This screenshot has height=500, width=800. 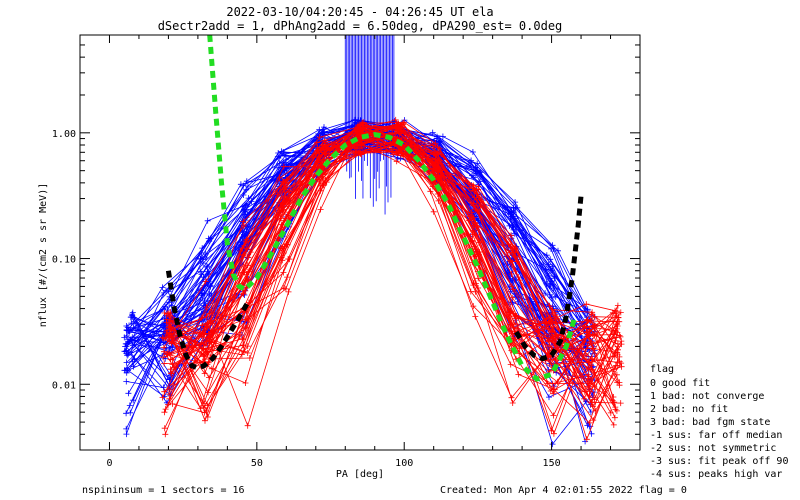 I want to click on y-tick-label: 0.01, so click(x=64, y=385).